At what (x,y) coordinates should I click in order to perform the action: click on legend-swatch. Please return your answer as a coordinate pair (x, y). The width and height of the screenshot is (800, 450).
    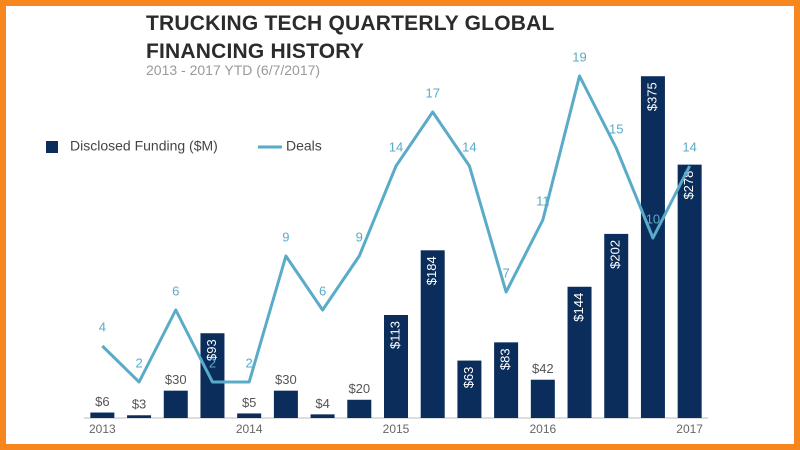
    Looking at the image, I should click on (52, 147).